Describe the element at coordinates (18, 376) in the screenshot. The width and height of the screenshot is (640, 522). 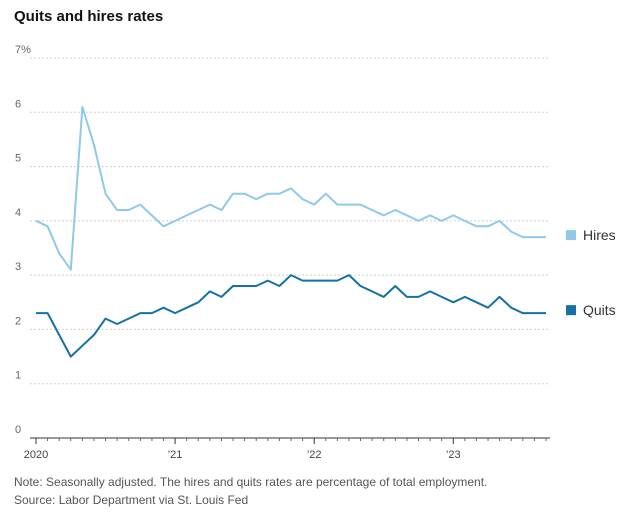
I see `y-tick-label: 1` at that location.